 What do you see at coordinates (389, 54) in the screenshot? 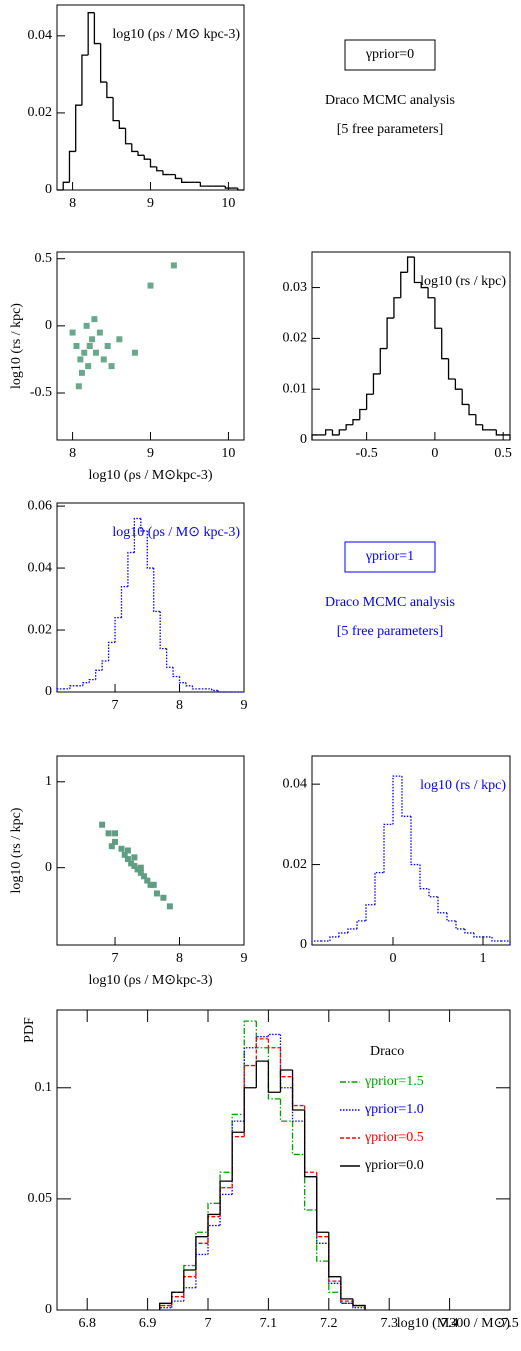
I see `prior-label: γprior=0` at bounding box center [389, 54].